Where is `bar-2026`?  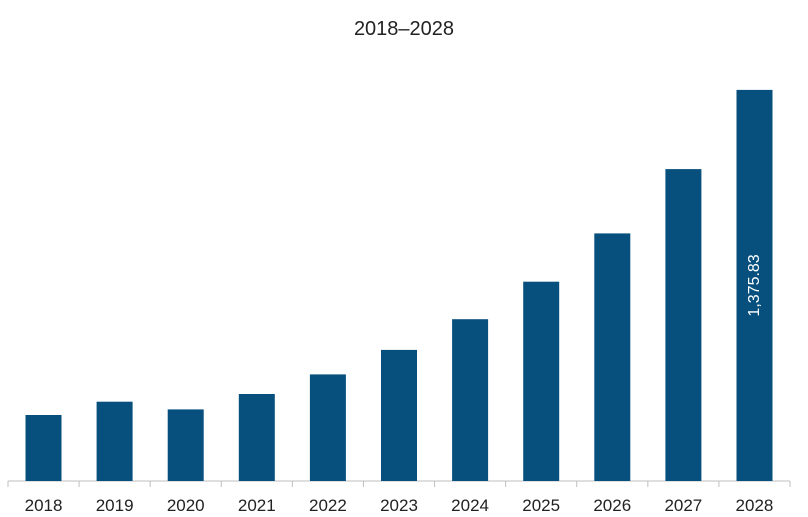
bar-2026 is located at coordinates (612, 357).